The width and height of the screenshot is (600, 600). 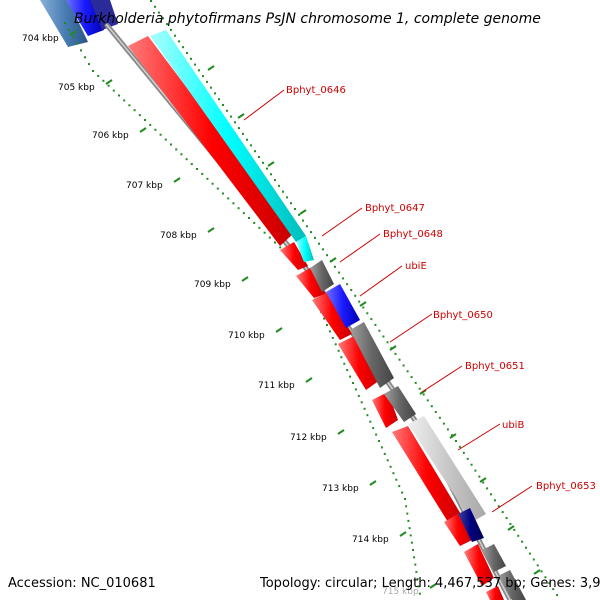 I want to click on feature-cyan-small, so click(x=305, y=249).